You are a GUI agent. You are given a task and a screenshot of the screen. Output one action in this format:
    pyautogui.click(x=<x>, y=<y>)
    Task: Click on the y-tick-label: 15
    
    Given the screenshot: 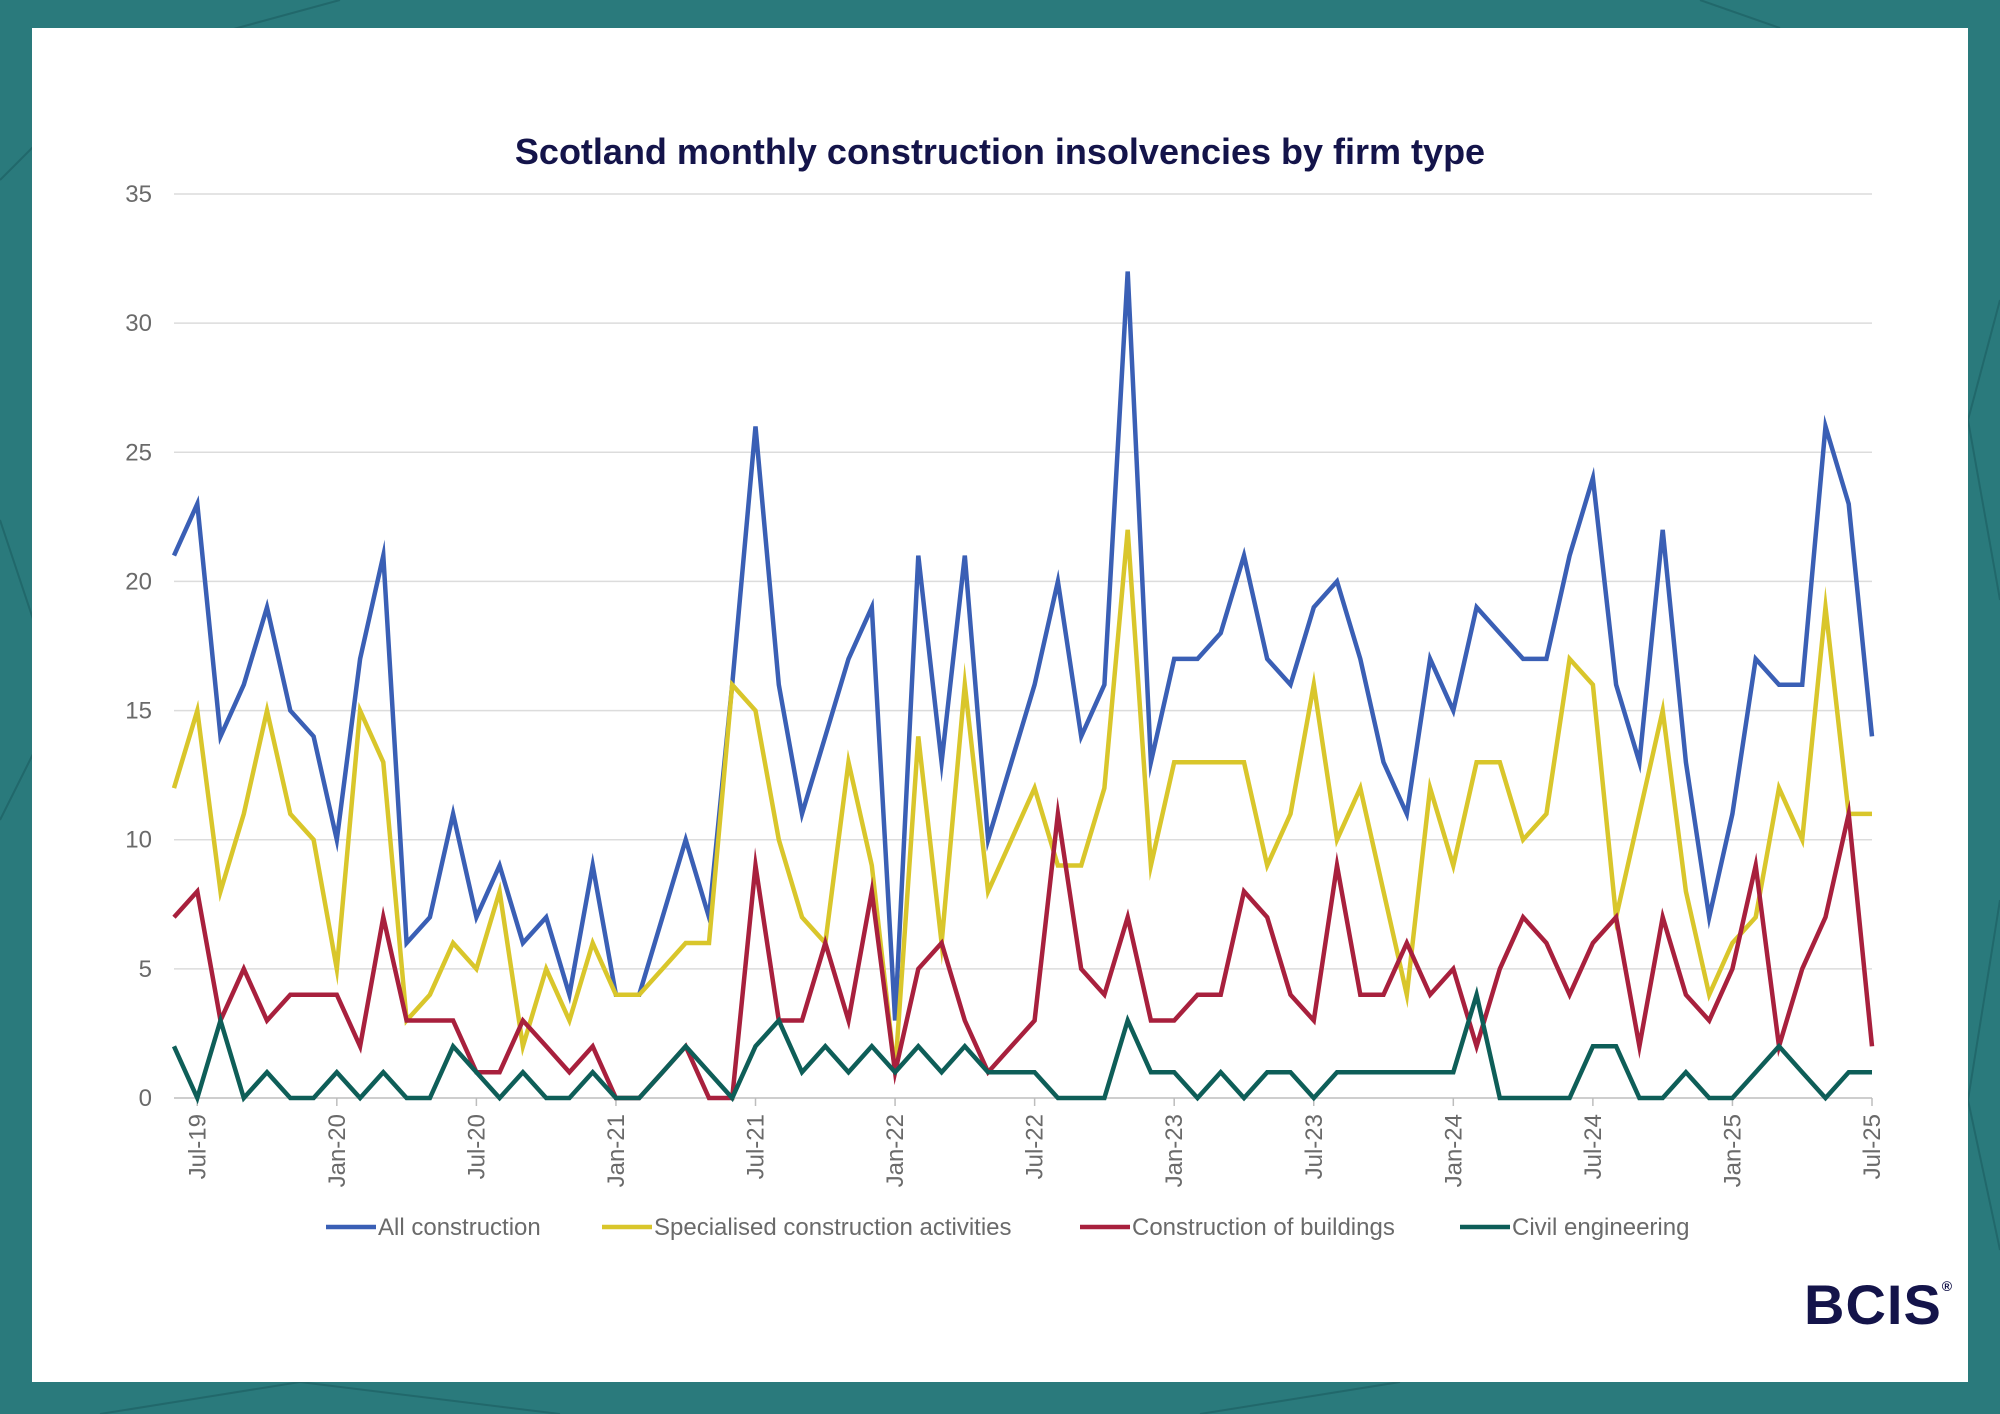 What is the action you would take?
    pyautogui.click(x=138, y=711)
    